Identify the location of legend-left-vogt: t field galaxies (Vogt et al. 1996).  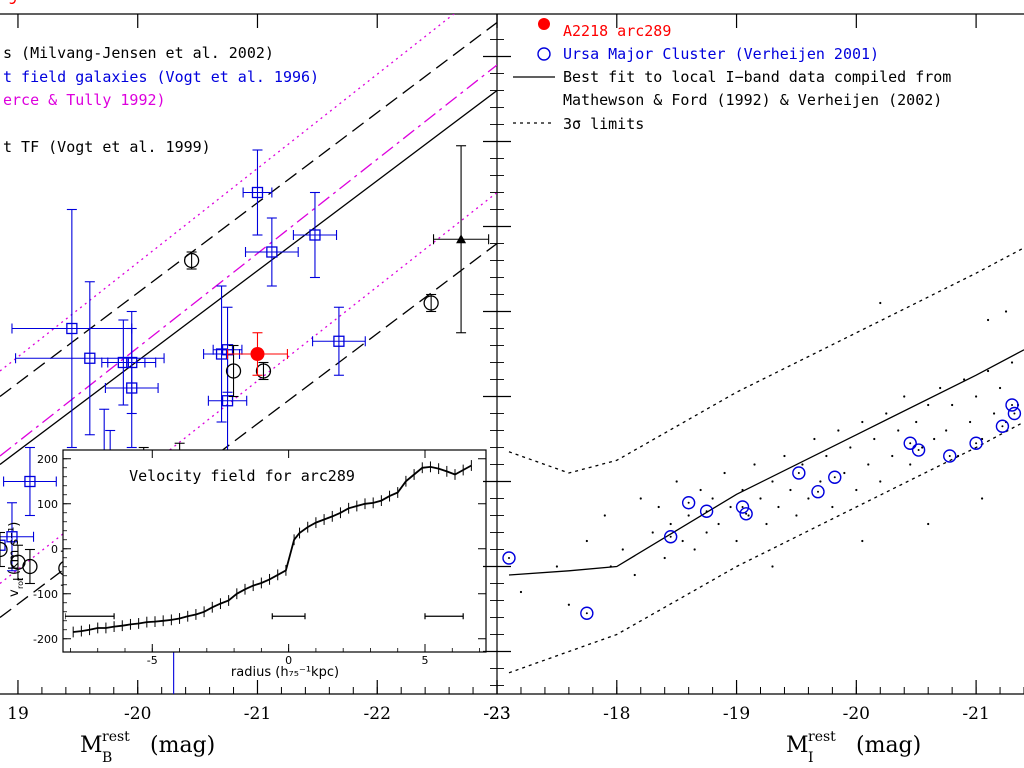
(161, 77).